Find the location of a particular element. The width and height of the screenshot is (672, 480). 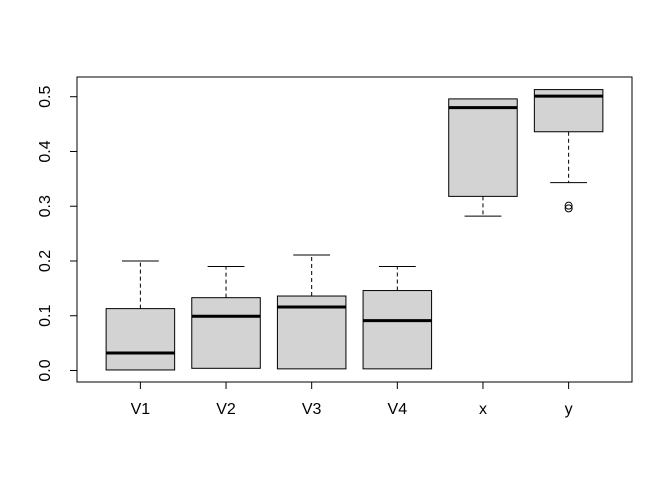

boxplot-group-y is located at coordinates (568, 151).